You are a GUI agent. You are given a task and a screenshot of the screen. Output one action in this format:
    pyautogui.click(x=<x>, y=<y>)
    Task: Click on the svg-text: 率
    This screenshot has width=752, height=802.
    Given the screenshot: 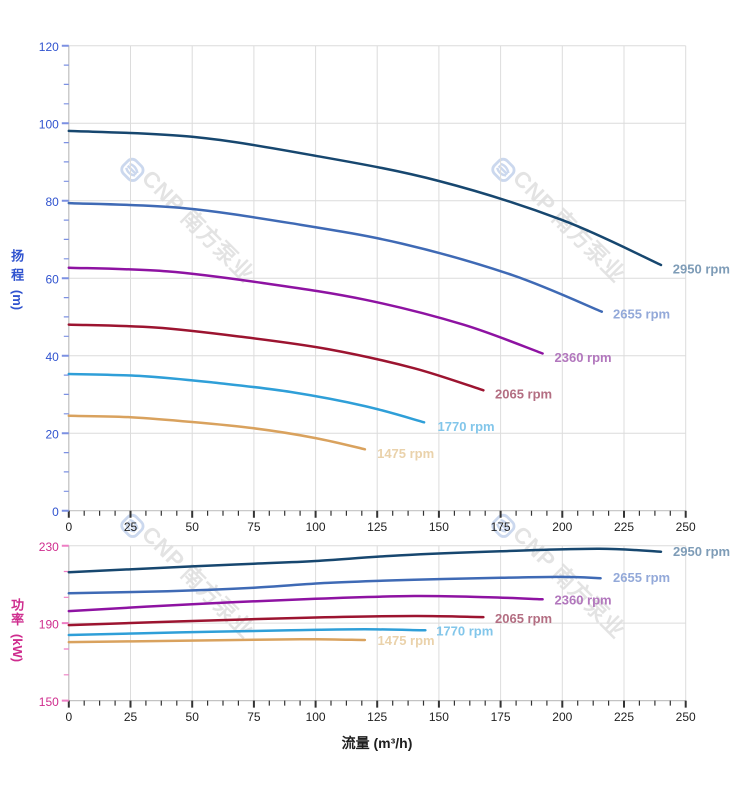 What is the action you would take?
    pyautogui.click(x=17, y=619)
    